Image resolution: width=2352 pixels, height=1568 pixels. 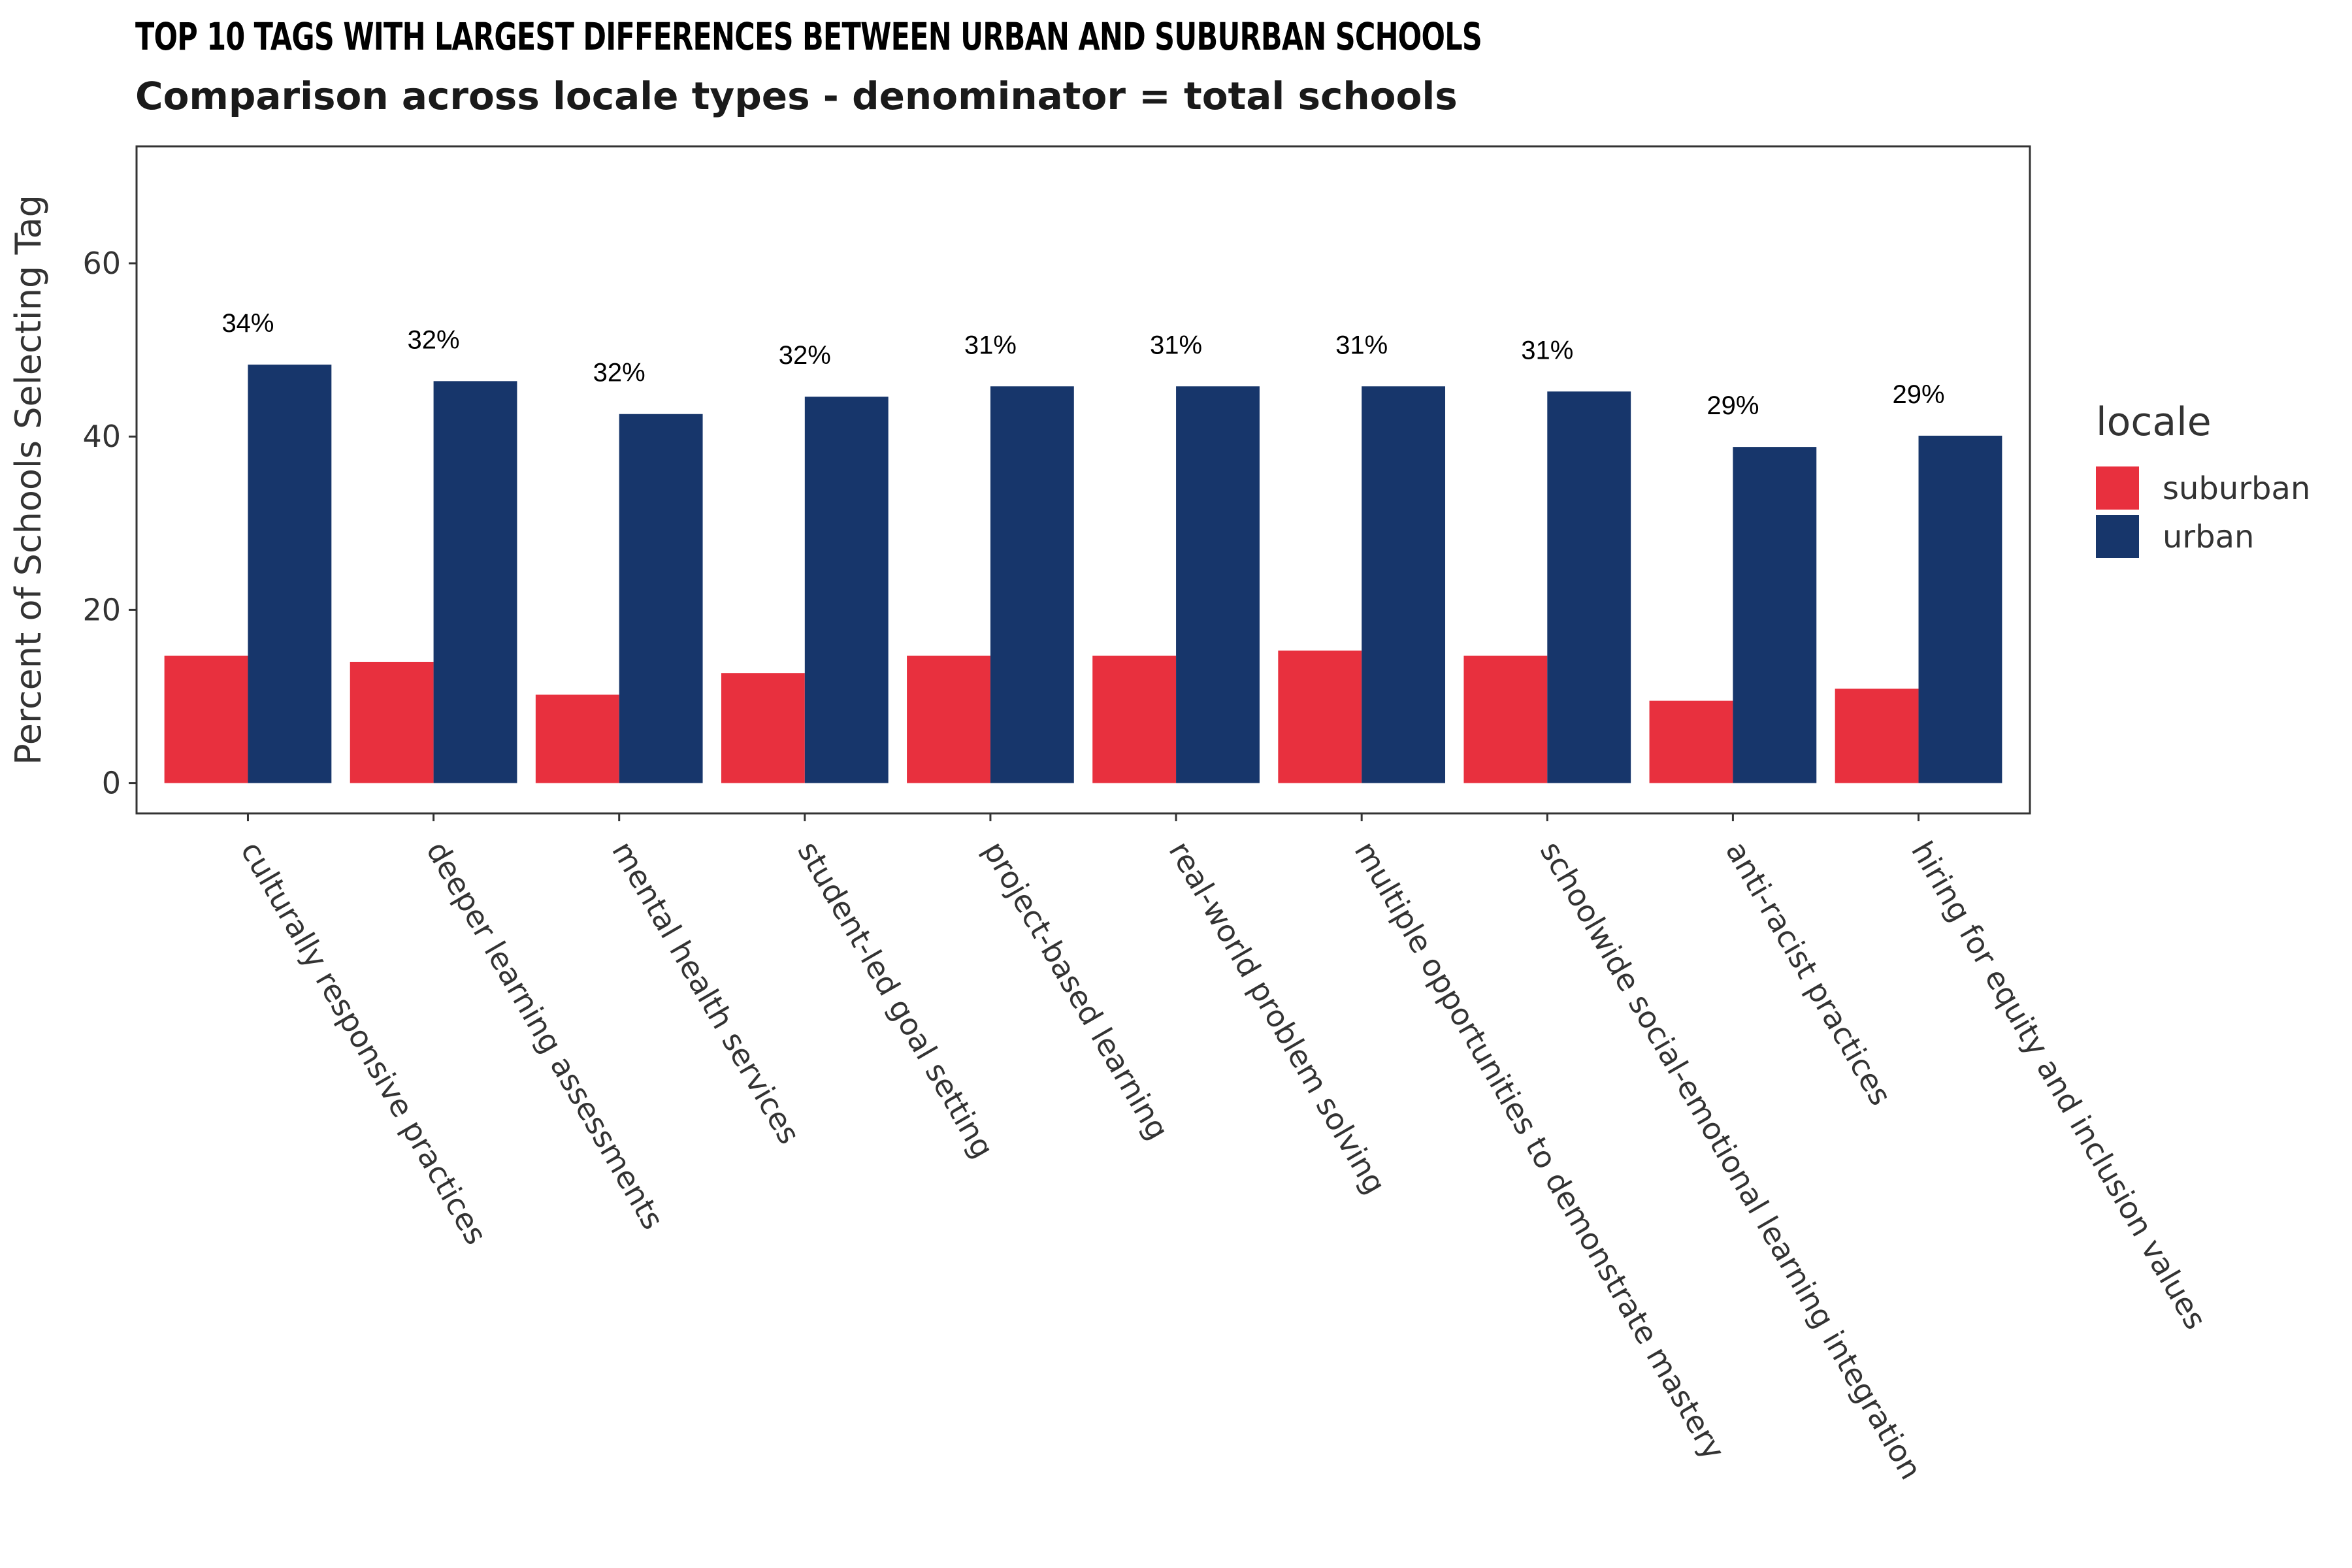 I want to click on legend-swatch-urban, so click(x=2117, y=536).